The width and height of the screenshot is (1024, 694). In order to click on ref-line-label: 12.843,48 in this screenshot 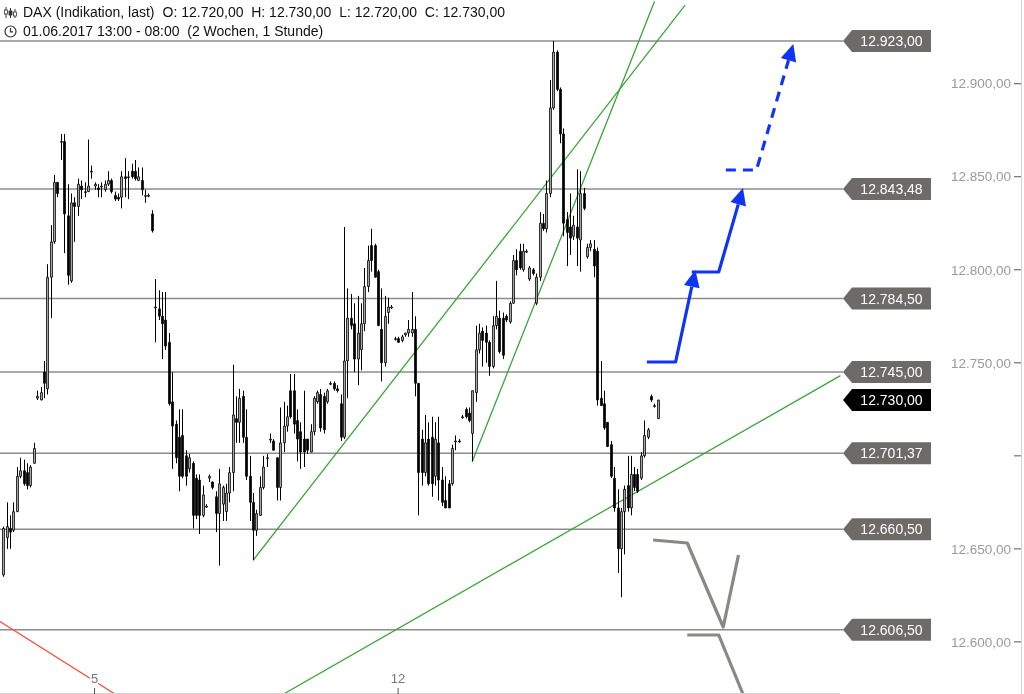, I will do `click(891, 188)`.